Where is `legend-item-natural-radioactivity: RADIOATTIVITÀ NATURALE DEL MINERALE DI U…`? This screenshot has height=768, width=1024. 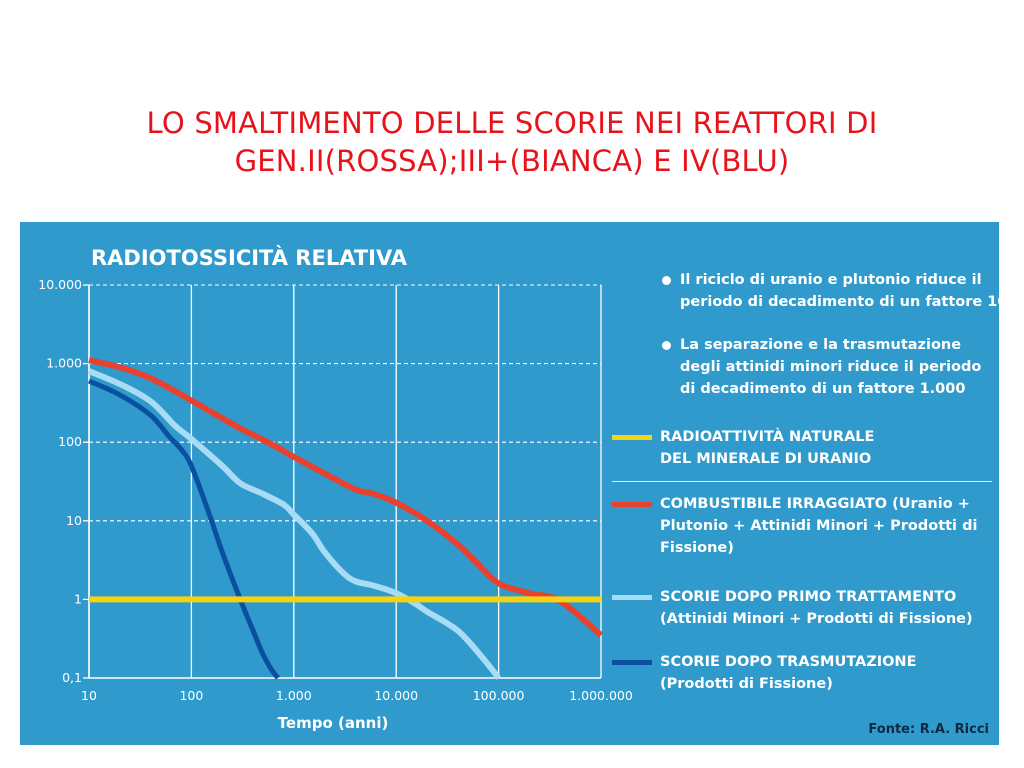
legend-item-natural-radioactivity: RADIOATTIVITÀ NATURALE DEL MINERALE DI U… is located at coordinates (818, 448).